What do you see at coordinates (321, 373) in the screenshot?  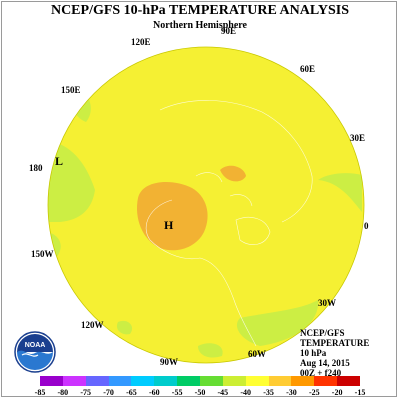 I see `info-forecast: 00Z + f240` at bounding box center [321, 373].